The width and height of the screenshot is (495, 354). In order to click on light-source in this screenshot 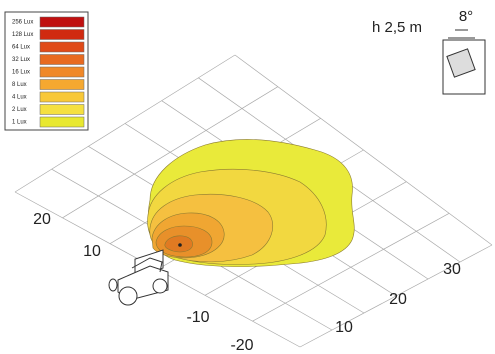, I will do `click(180, 245)`.